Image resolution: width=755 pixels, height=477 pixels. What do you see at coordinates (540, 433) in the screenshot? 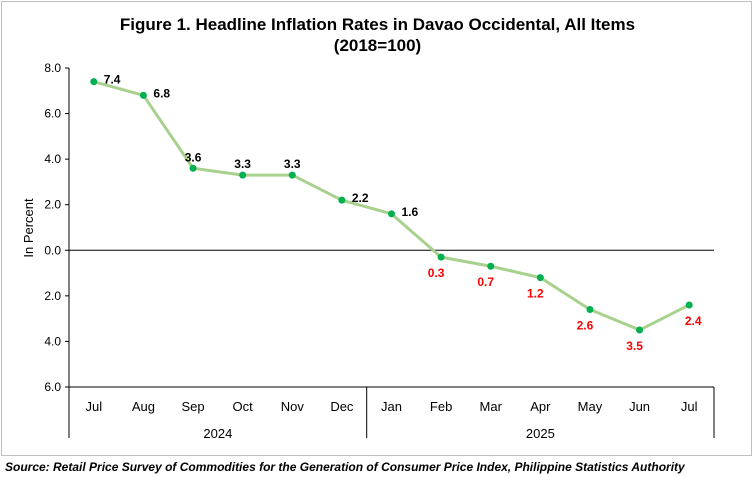
I see `year-label: 2025` at bounding box center [540, 433].